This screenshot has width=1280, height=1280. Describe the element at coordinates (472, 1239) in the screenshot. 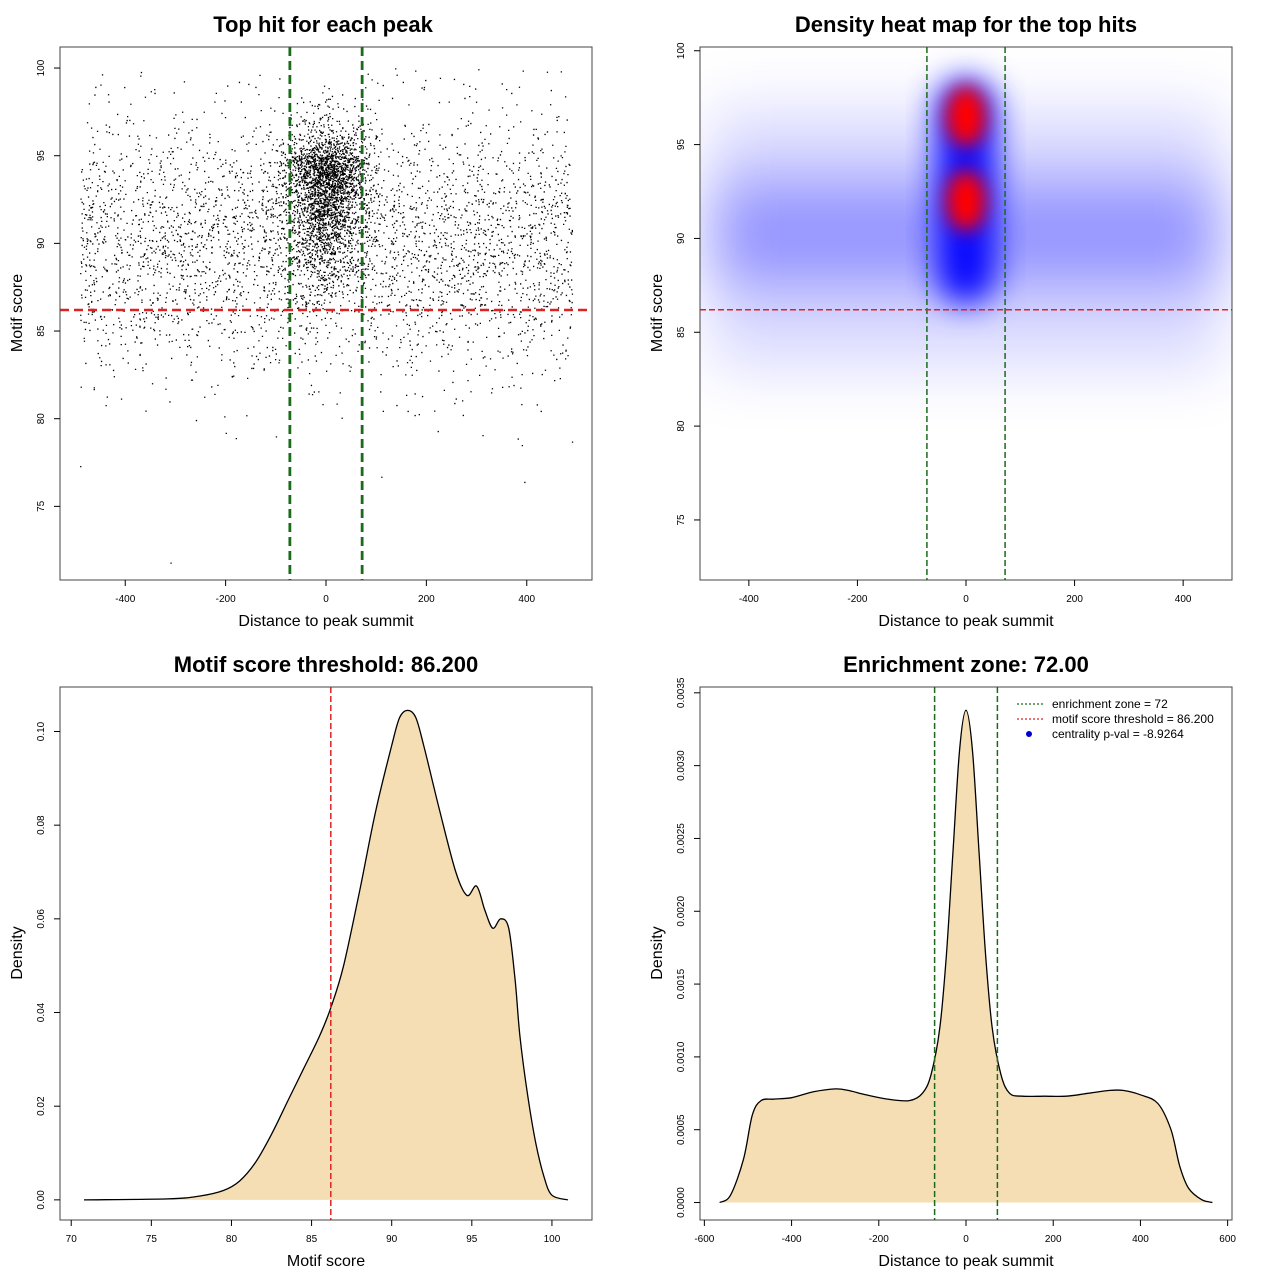

I see `x-tick-label: 95` at that location.